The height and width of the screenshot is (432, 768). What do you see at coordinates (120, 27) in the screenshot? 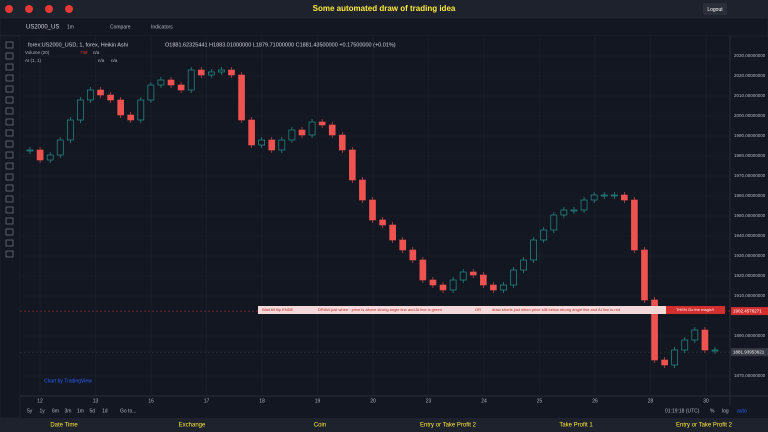
I see `compare: Compare` at bounding box center [120, 27].